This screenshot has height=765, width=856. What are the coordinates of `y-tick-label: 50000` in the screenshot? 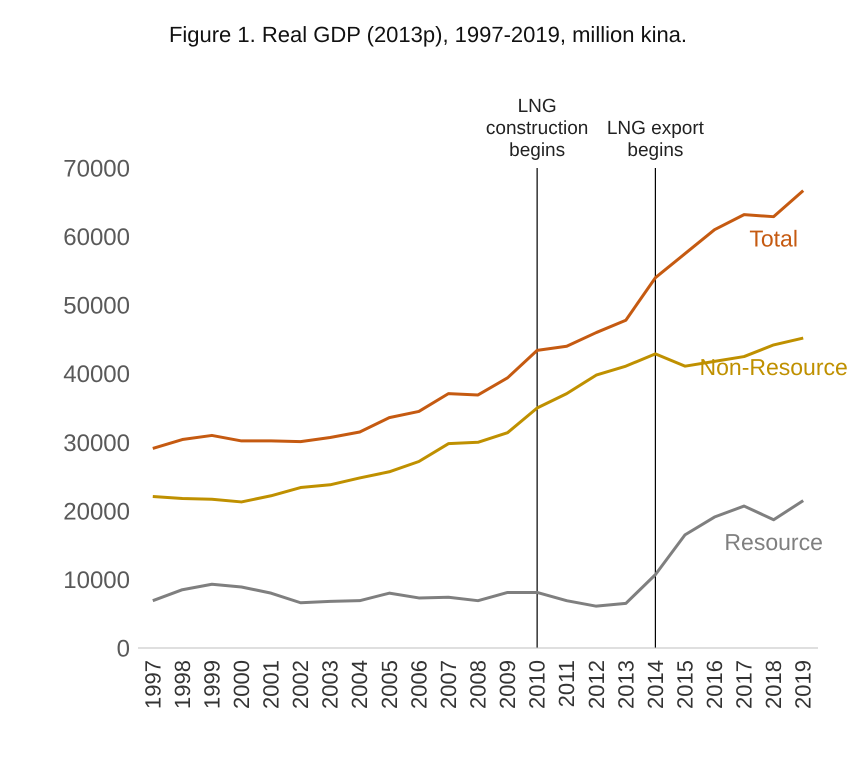 It's located at (96, 306).